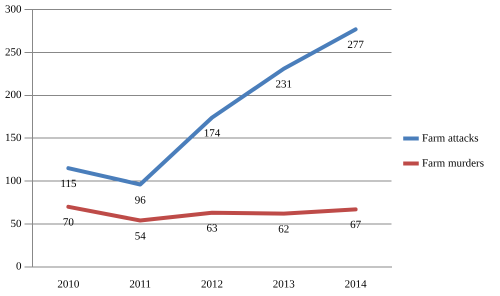  I want to click on x-tick-label: 2011, so click(140, 284).